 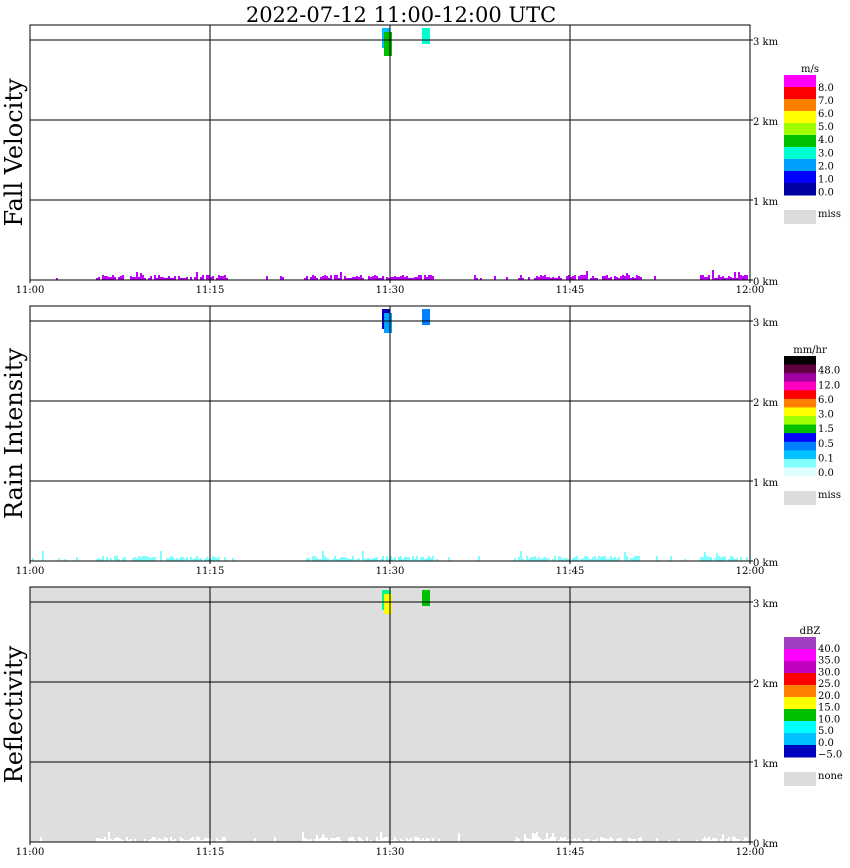 What do you see at coordinates (766, 42) in the screenshot?
I see `height-label: 3 km` at bounding box center [766, 42].